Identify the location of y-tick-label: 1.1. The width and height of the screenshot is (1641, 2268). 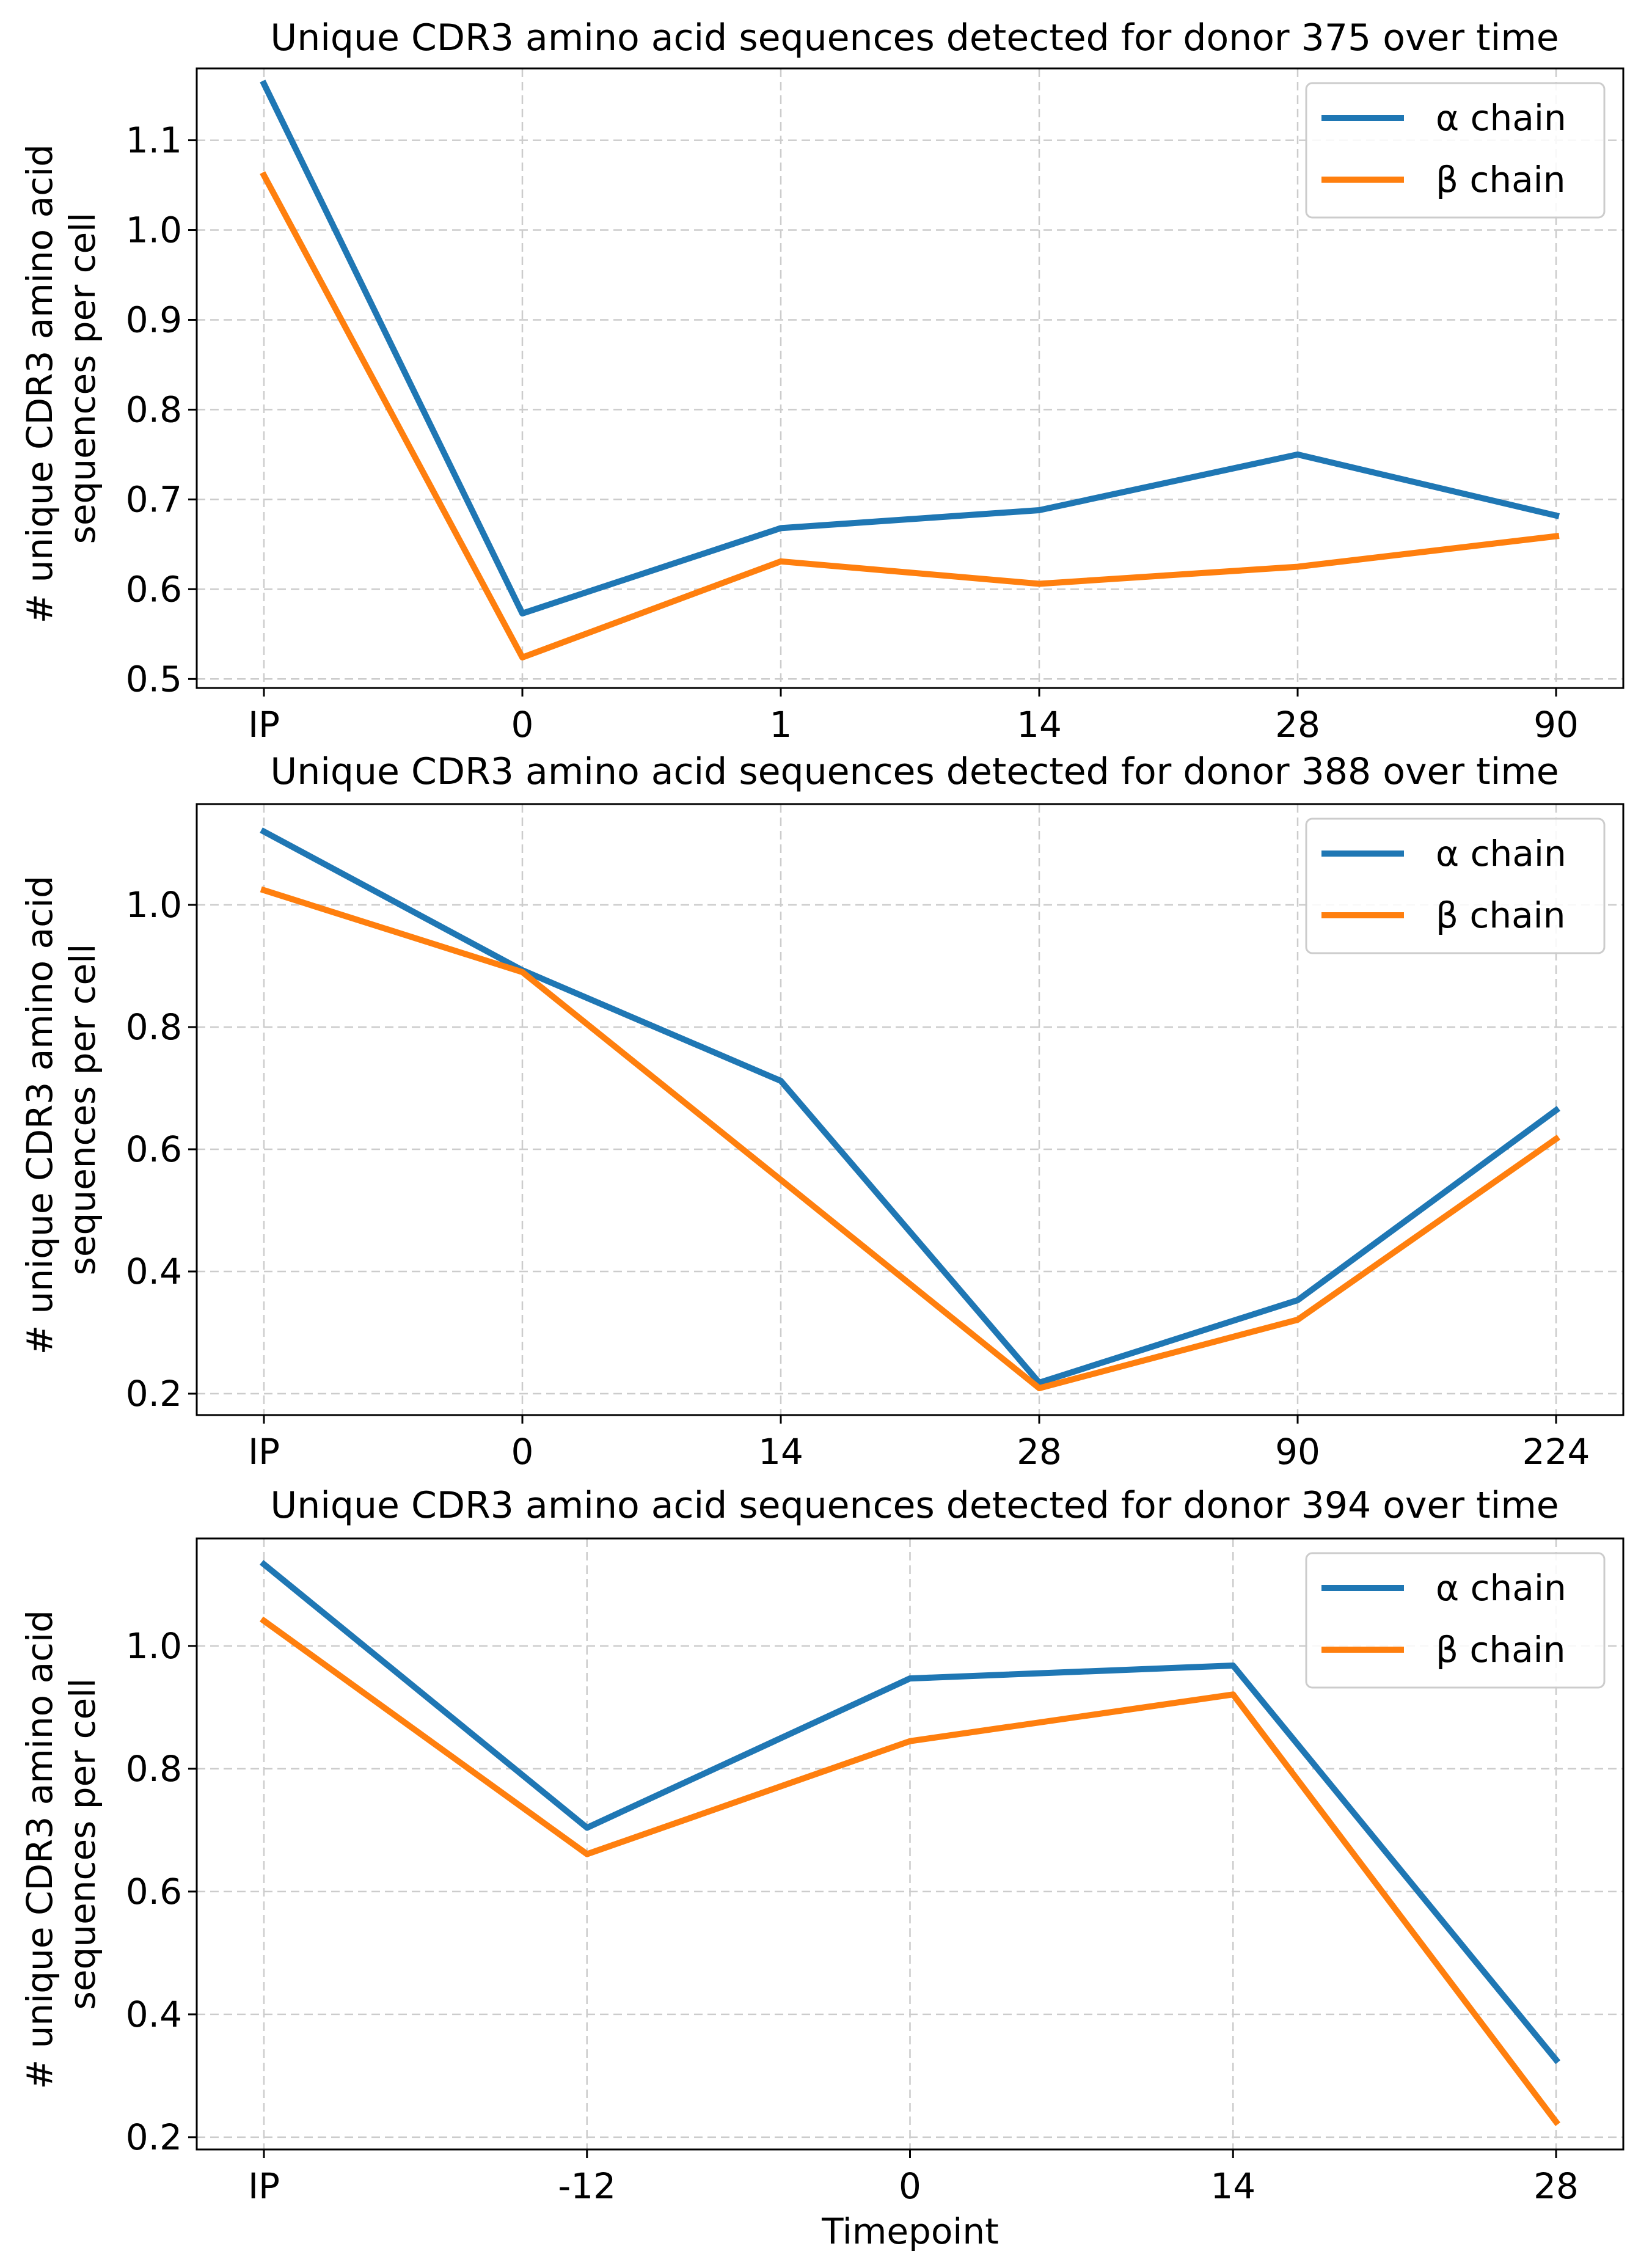
(154, 140).